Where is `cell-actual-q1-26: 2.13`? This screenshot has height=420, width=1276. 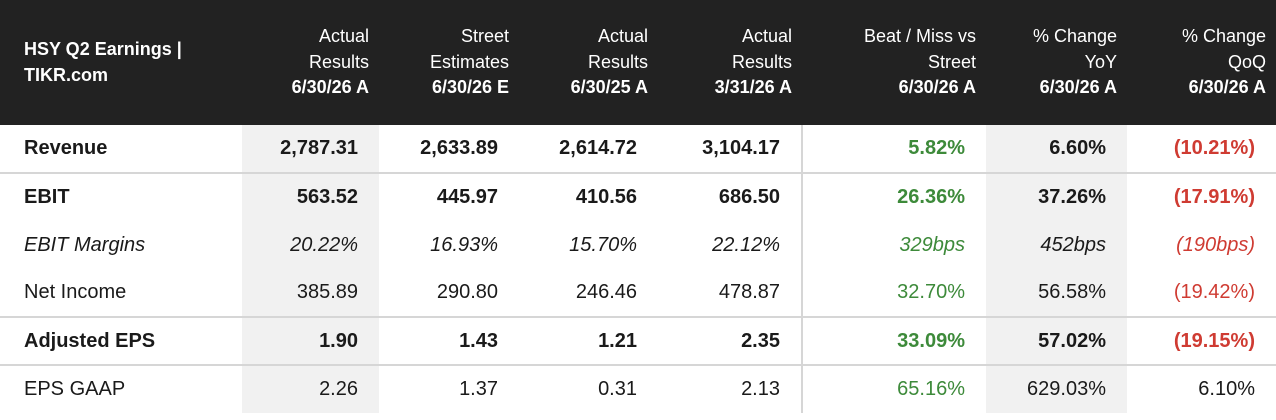
cell-actual-q1-26: 2.13 is located at coordinates (730, 388).